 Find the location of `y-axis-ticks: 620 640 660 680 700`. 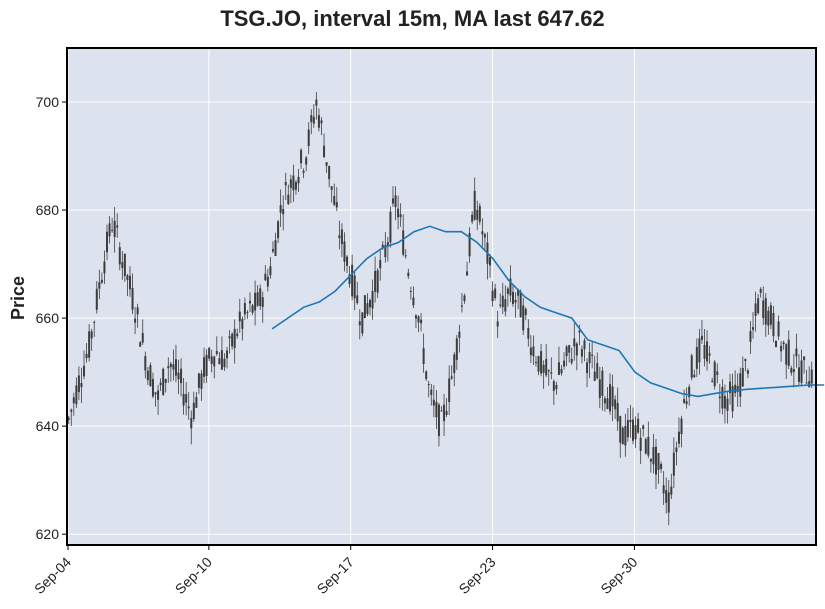

y-axis-ticks: 620 640 660 680 700 is located at coordinates (51, 318).